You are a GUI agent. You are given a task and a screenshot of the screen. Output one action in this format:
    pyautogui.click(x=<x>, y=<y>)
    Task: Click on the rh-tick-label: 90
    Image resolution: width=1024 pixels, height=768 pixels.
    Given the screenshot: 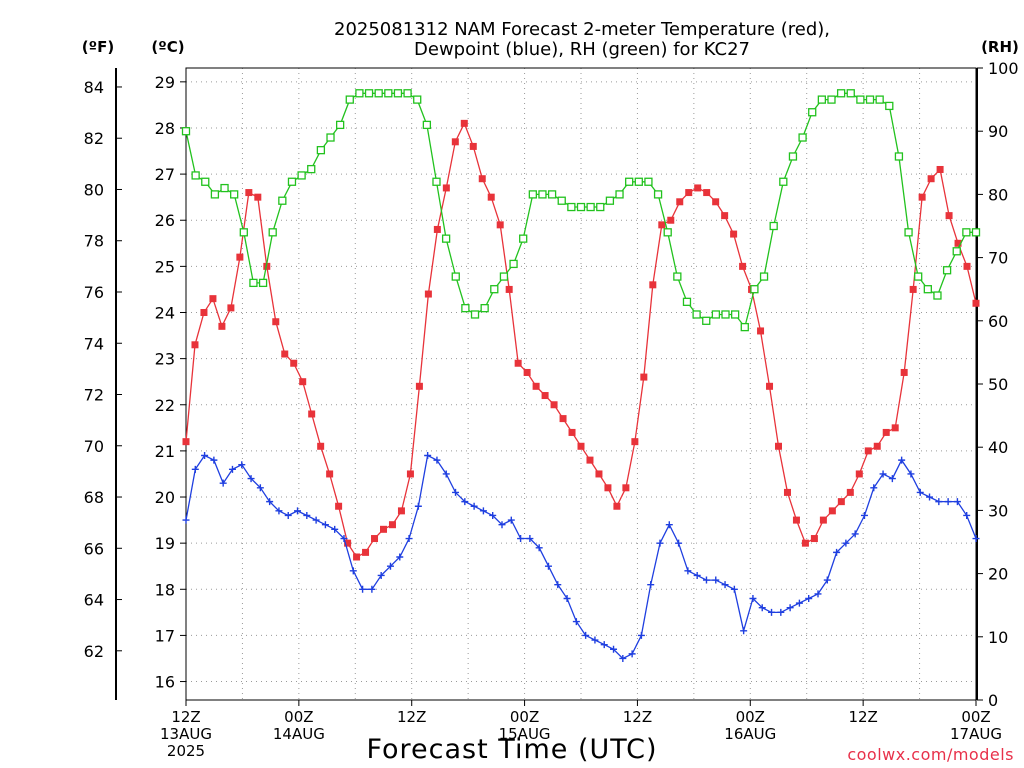 What is the action you would take?
    pyautogui.click(x=998, y=131)
    